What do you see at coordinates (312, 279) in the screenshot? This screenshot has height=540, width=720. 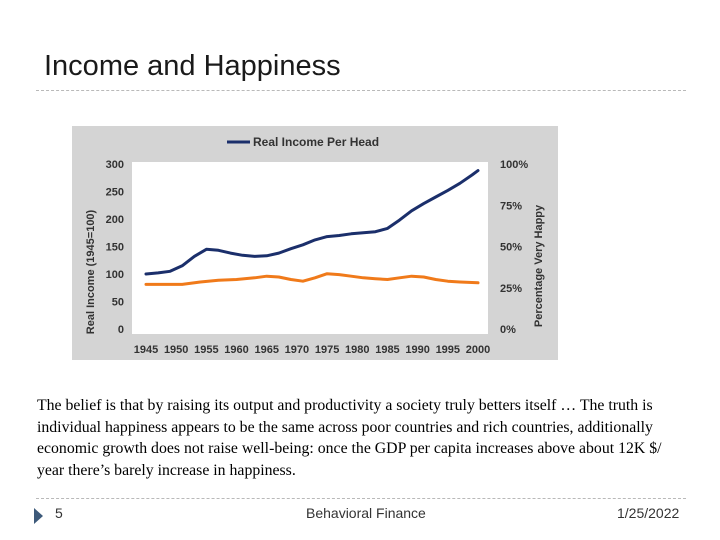 I see `series-line-percentage-very-happy` at bounding box center [312, 279].